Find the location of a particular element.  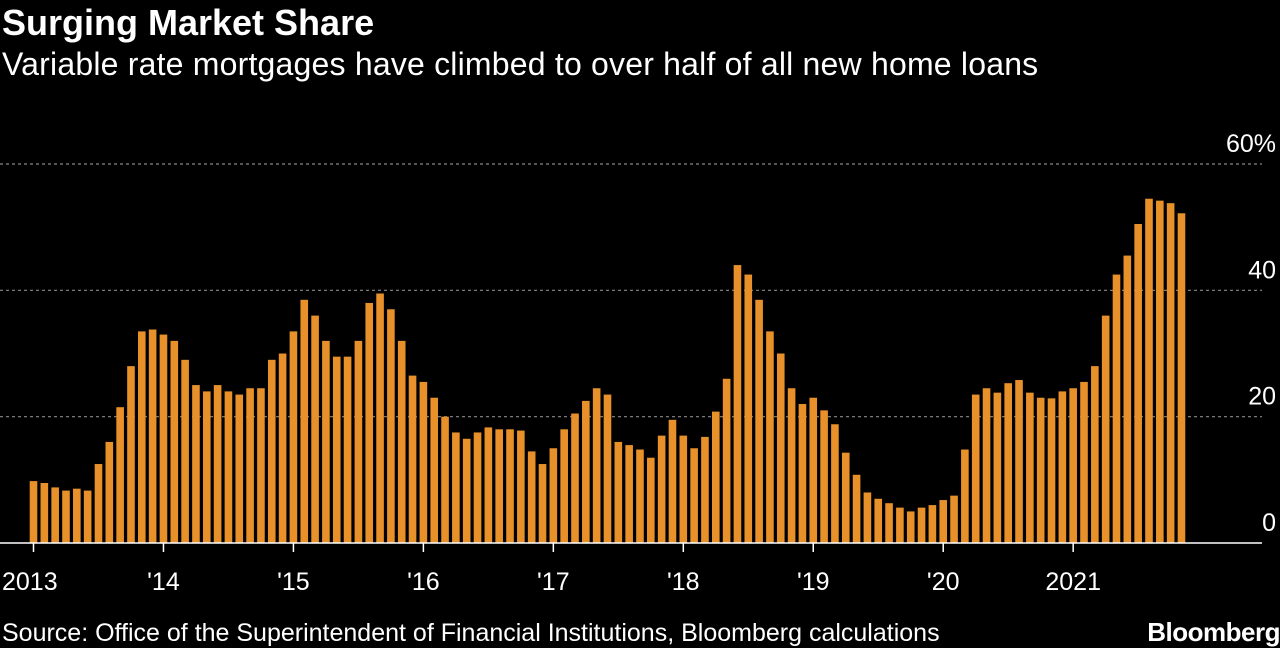

y-tick-label: 20 is located at coordinates (1262, 397).